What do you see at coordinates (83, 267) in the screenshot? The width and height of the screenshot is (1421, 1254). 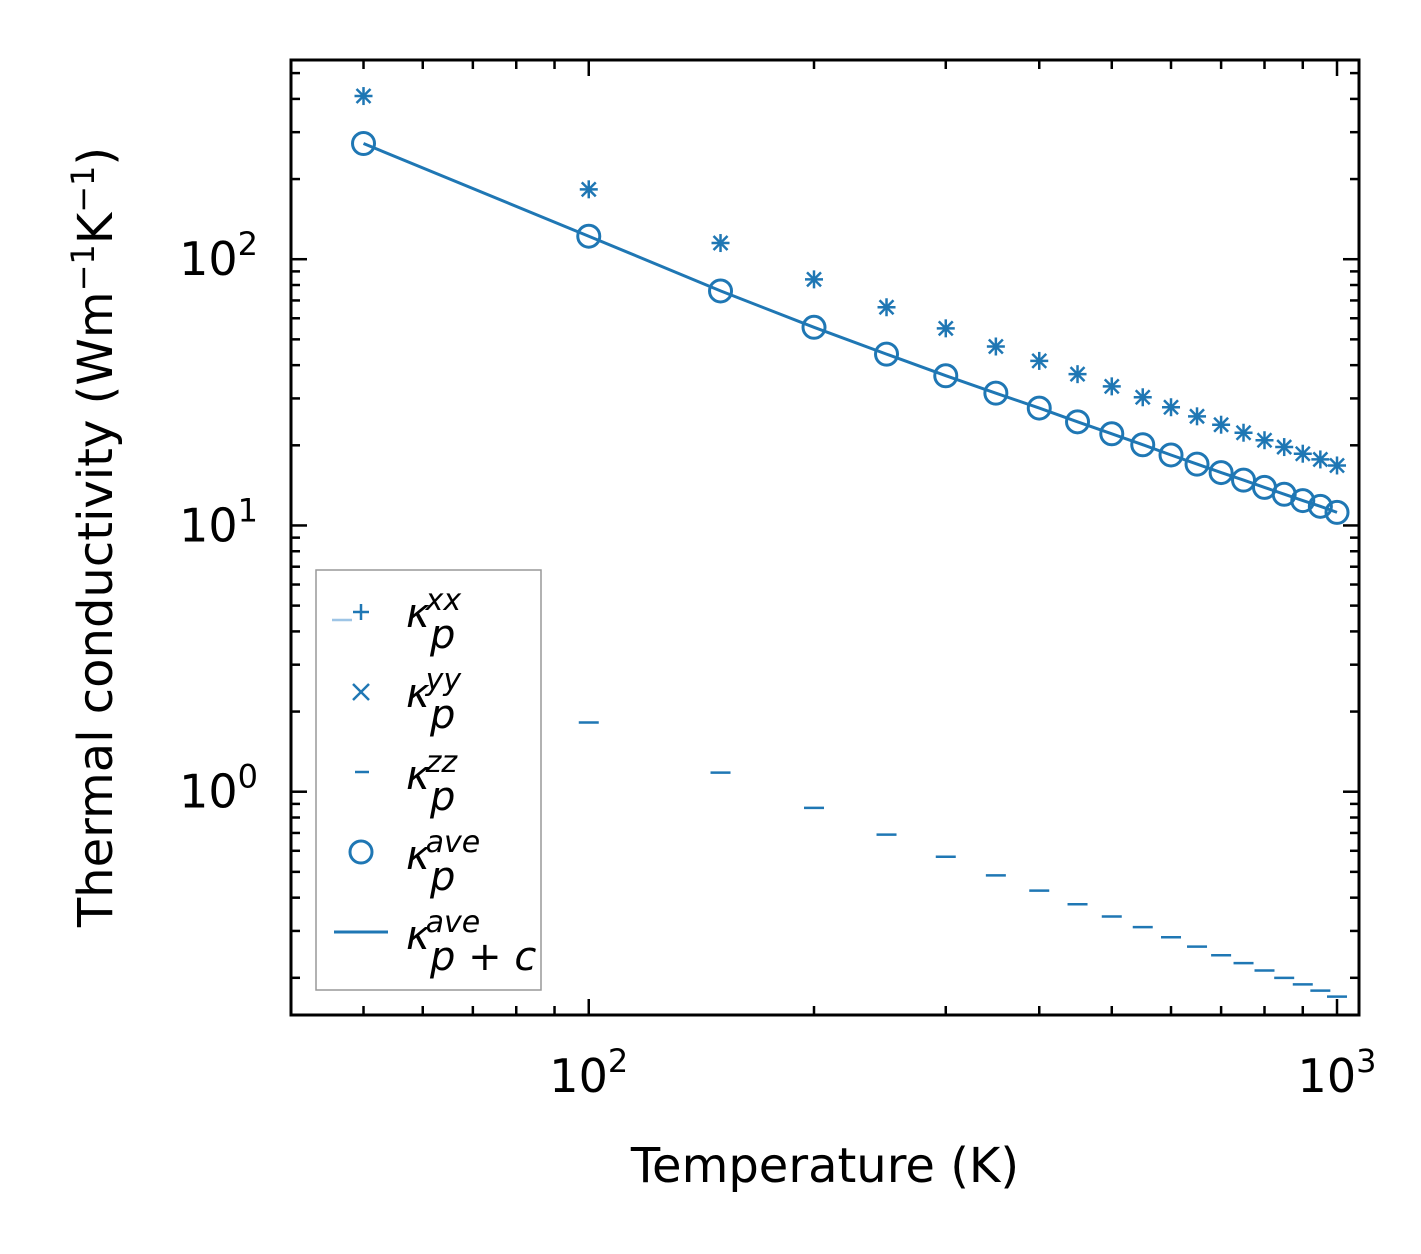 I see `y-axis-label-sup: −1` at bounding box center [83, 267].